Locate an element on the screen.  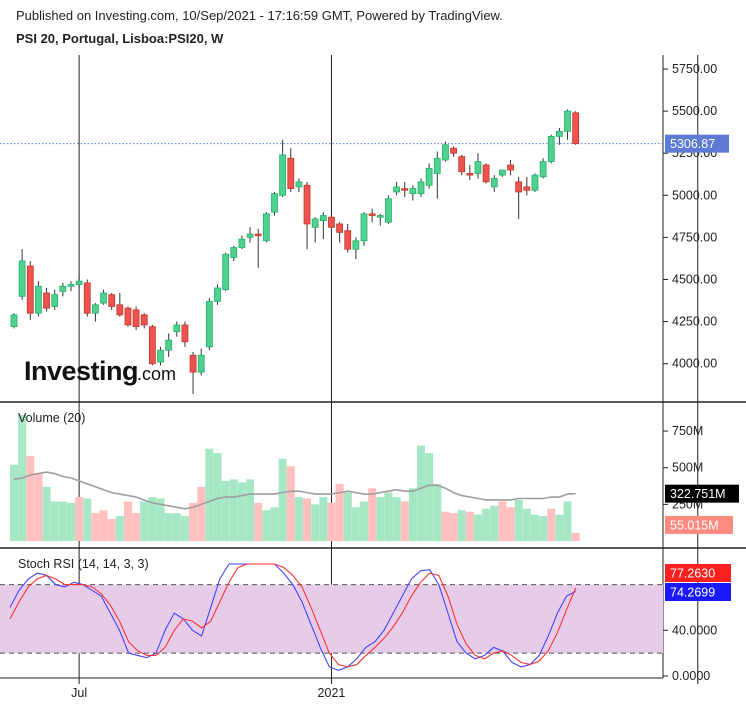
last-price-badge is located at coordinates (697, 143).